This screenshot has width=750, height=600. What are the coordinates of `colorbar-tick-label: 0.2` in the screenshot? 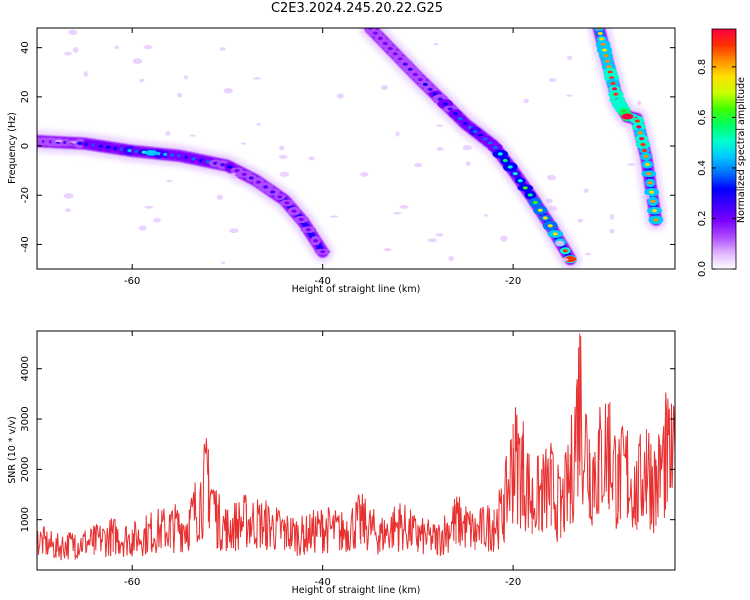 It's located at (702, 219).